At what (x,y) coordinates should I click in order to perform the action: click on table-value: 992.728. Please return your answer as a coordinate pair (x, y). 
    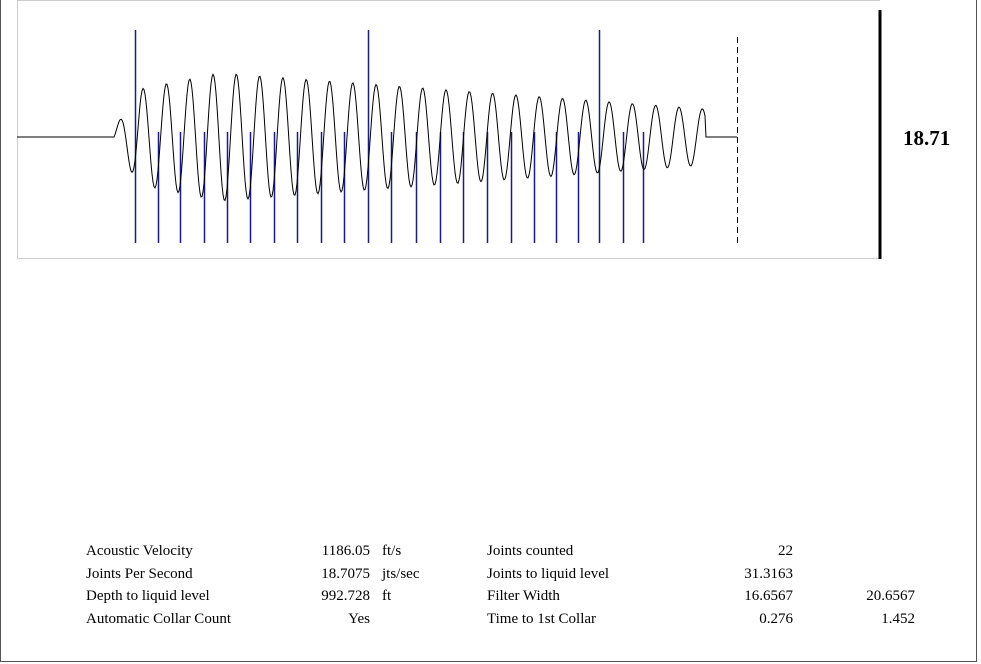
    Looking at the image, I should click on (345, 596).